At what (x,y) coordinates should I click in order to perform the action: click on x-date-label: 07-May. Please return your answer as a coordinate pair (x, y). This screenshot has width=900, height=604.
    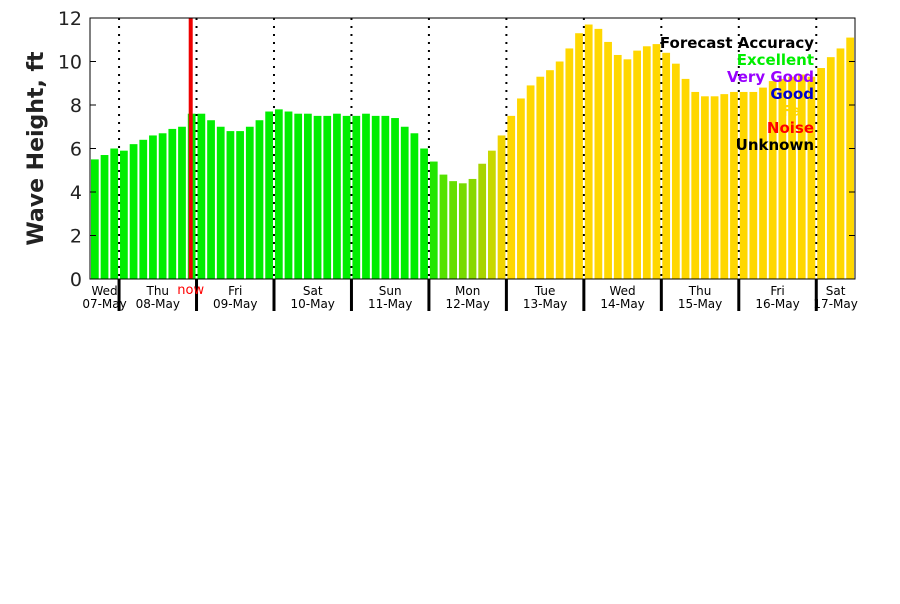
    Looking at the image, I should click on (104, 304).